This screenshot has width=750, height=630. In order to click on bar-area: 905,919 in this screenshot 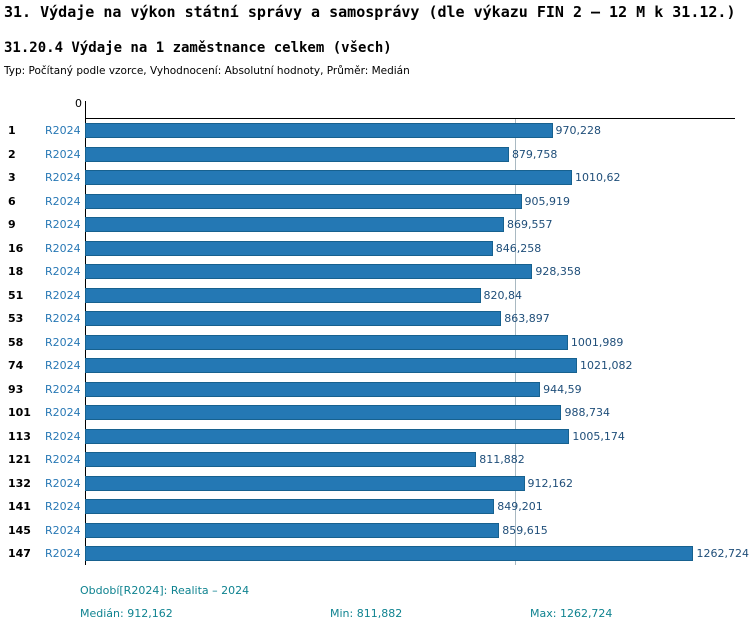, I will do `click(417, 202)`.